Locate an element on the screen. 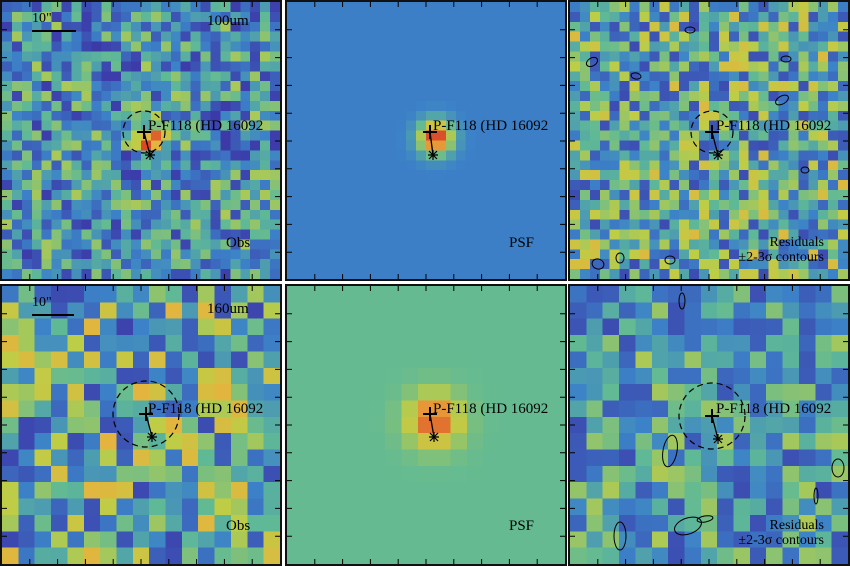  band-label: 160um is located at coordinates (228, 309).